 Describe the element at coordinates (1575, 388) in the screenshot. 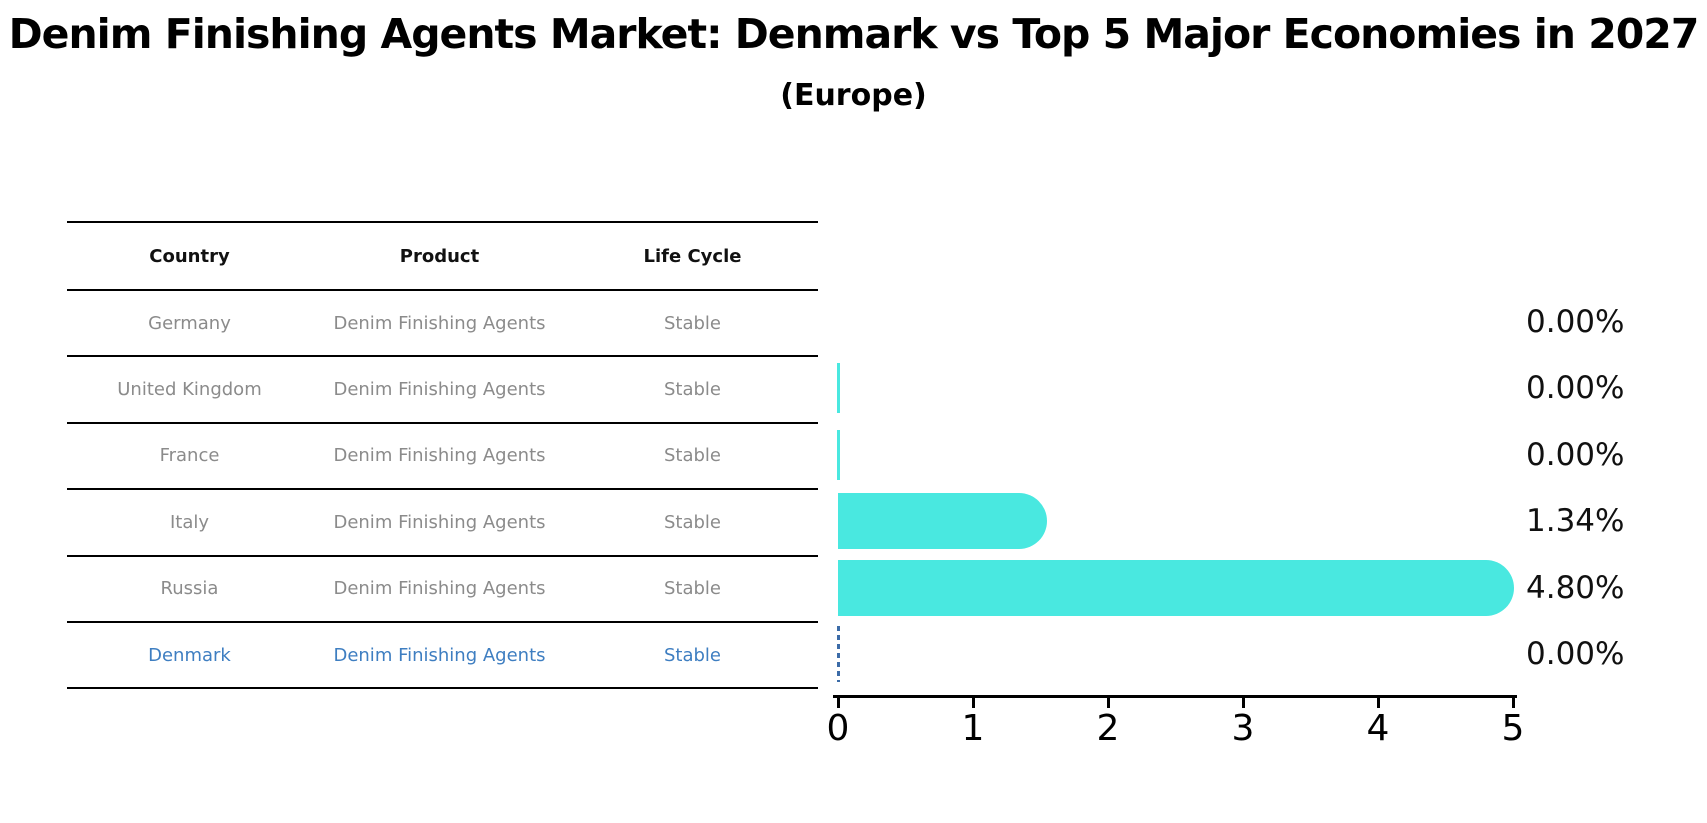

I see `value-label-united-kingdom: 0.00%` at that location.